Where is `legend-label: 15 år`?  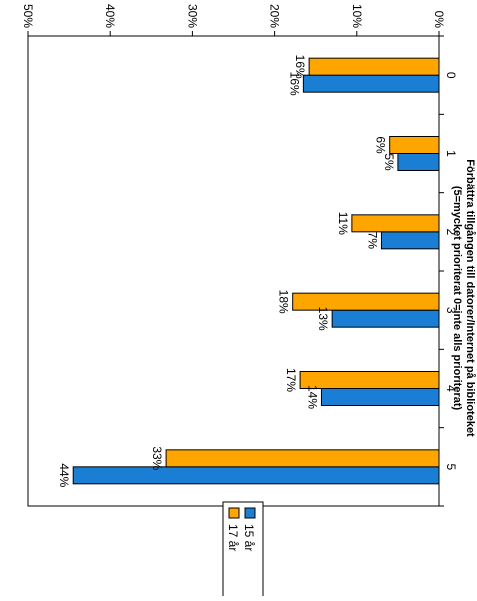 legend-label: 15 år is located at coordinates (249, 537).